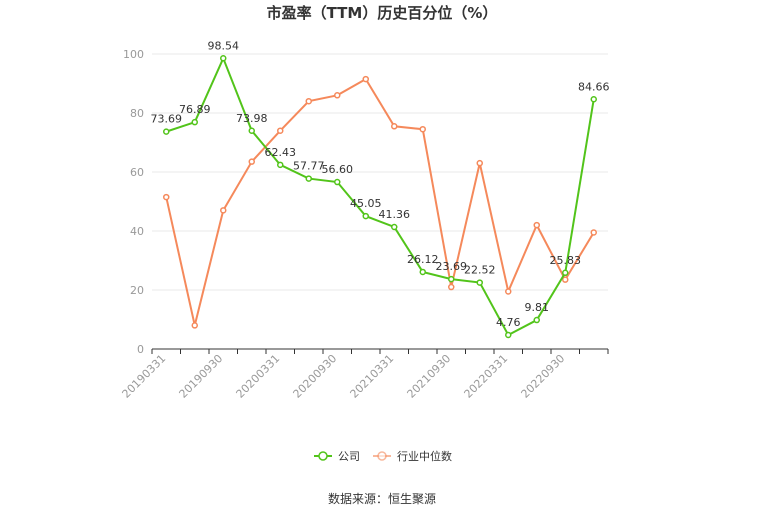  I want to click on legend: 公司 行业中位数, so click(383, 456).